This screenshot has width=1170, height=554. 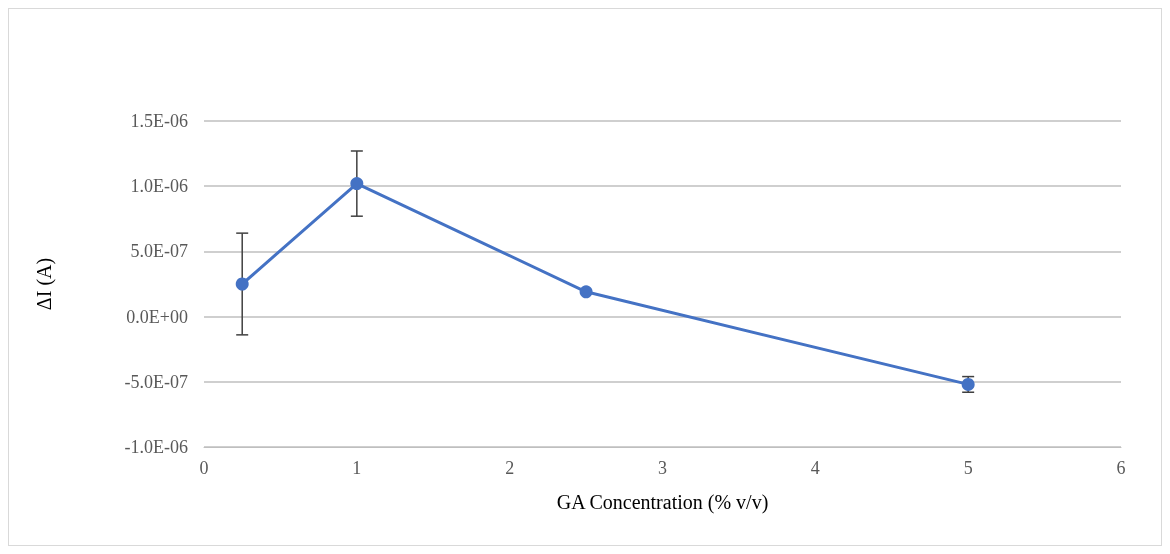 I want to click on y-tick-label: -1.0E-06, so click(x=156, y=447).